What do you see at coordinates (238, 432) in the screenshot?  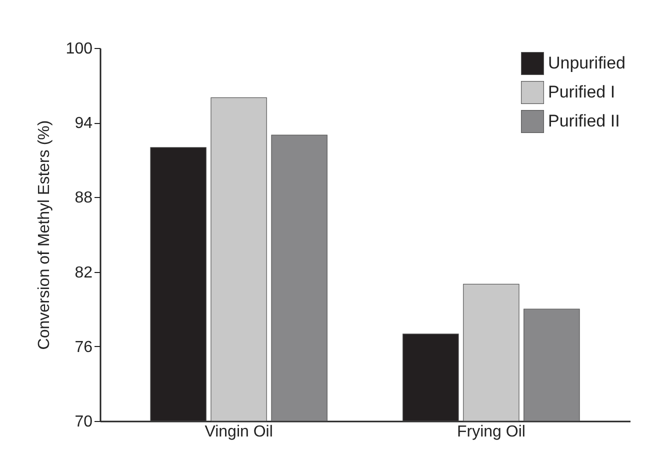 I see `x-tick-label: Vingin Oil` at bounding box center [238, 432].